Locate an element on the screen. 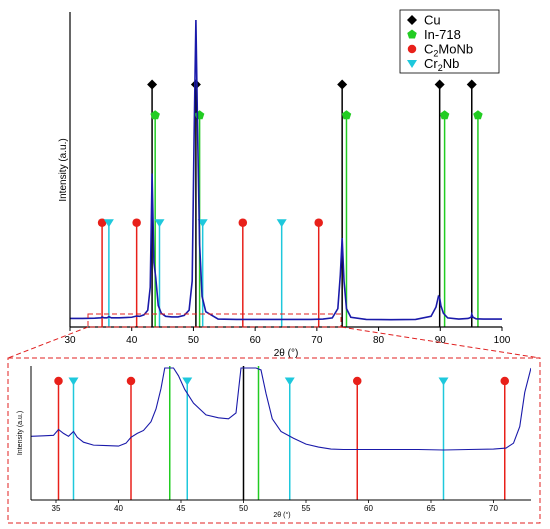  legend-label-c2monb: C2MoNb is located at coordinates (448, 50).